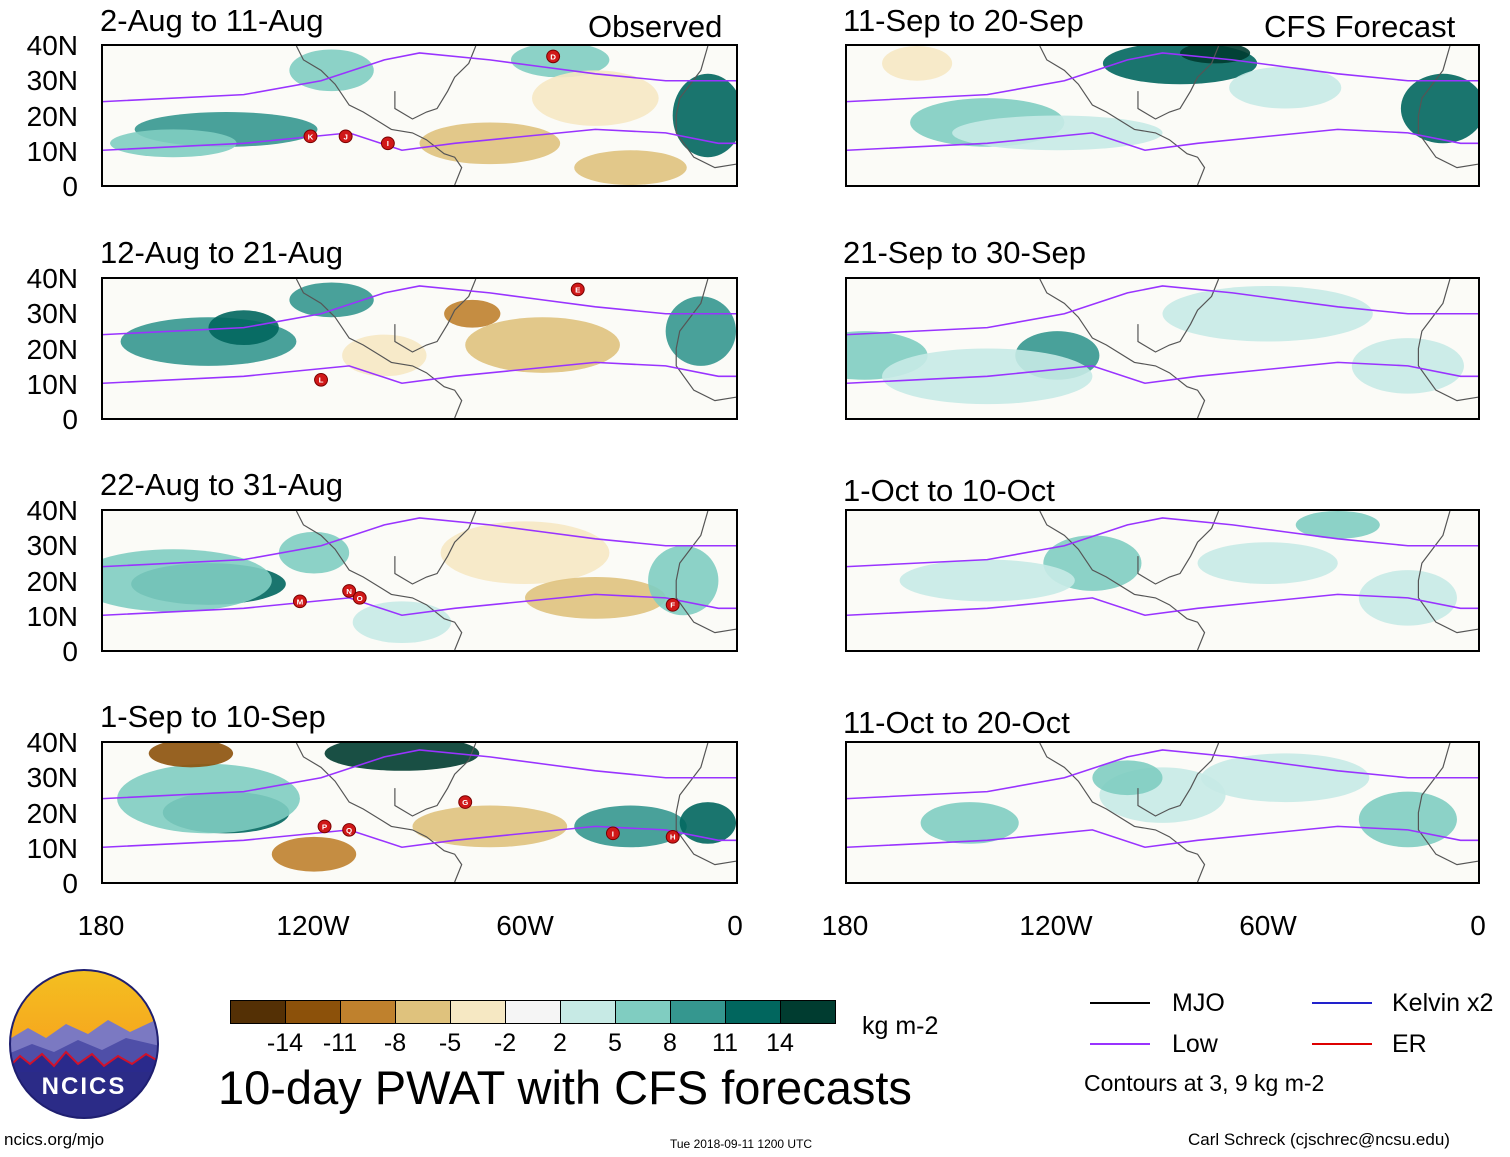  What do you see at coordinates (949, 490) in the screenshot?
I see `panel-title: 1-Oct to 10-Oct` at bounding box center [949, 490].